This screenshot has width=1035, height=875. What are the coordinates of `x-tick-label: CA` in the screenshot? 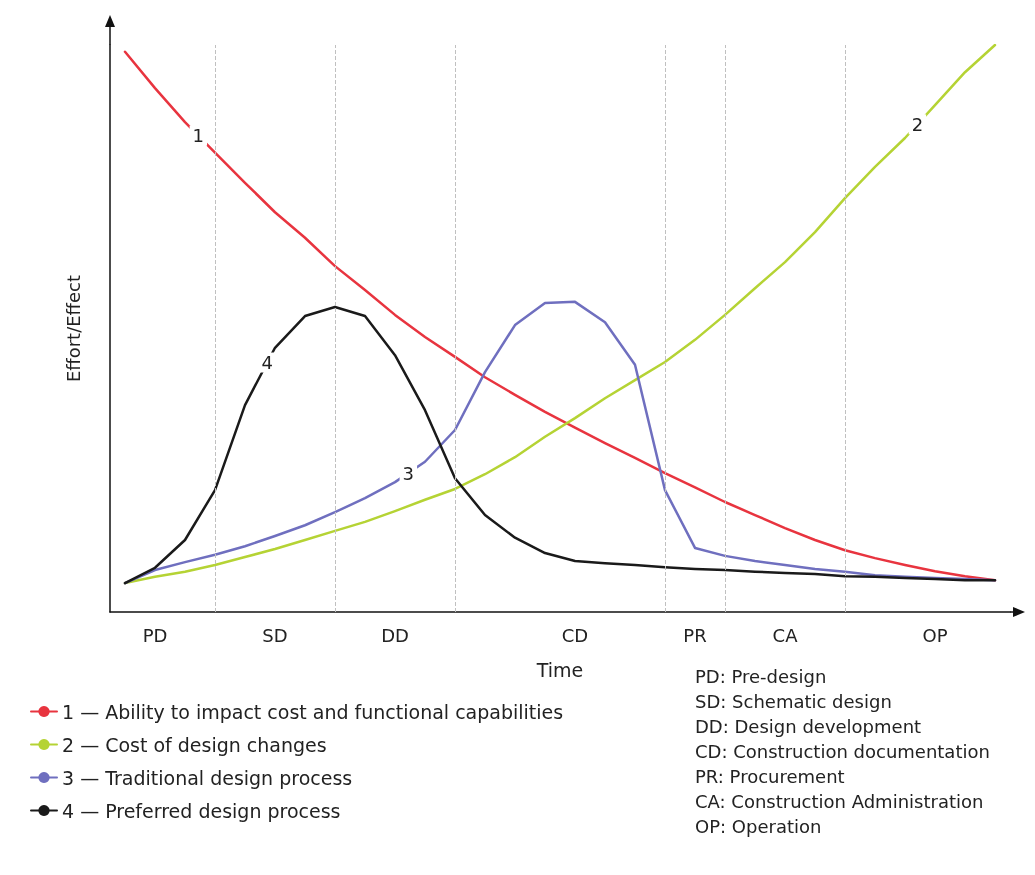 It's located at (785, 635).